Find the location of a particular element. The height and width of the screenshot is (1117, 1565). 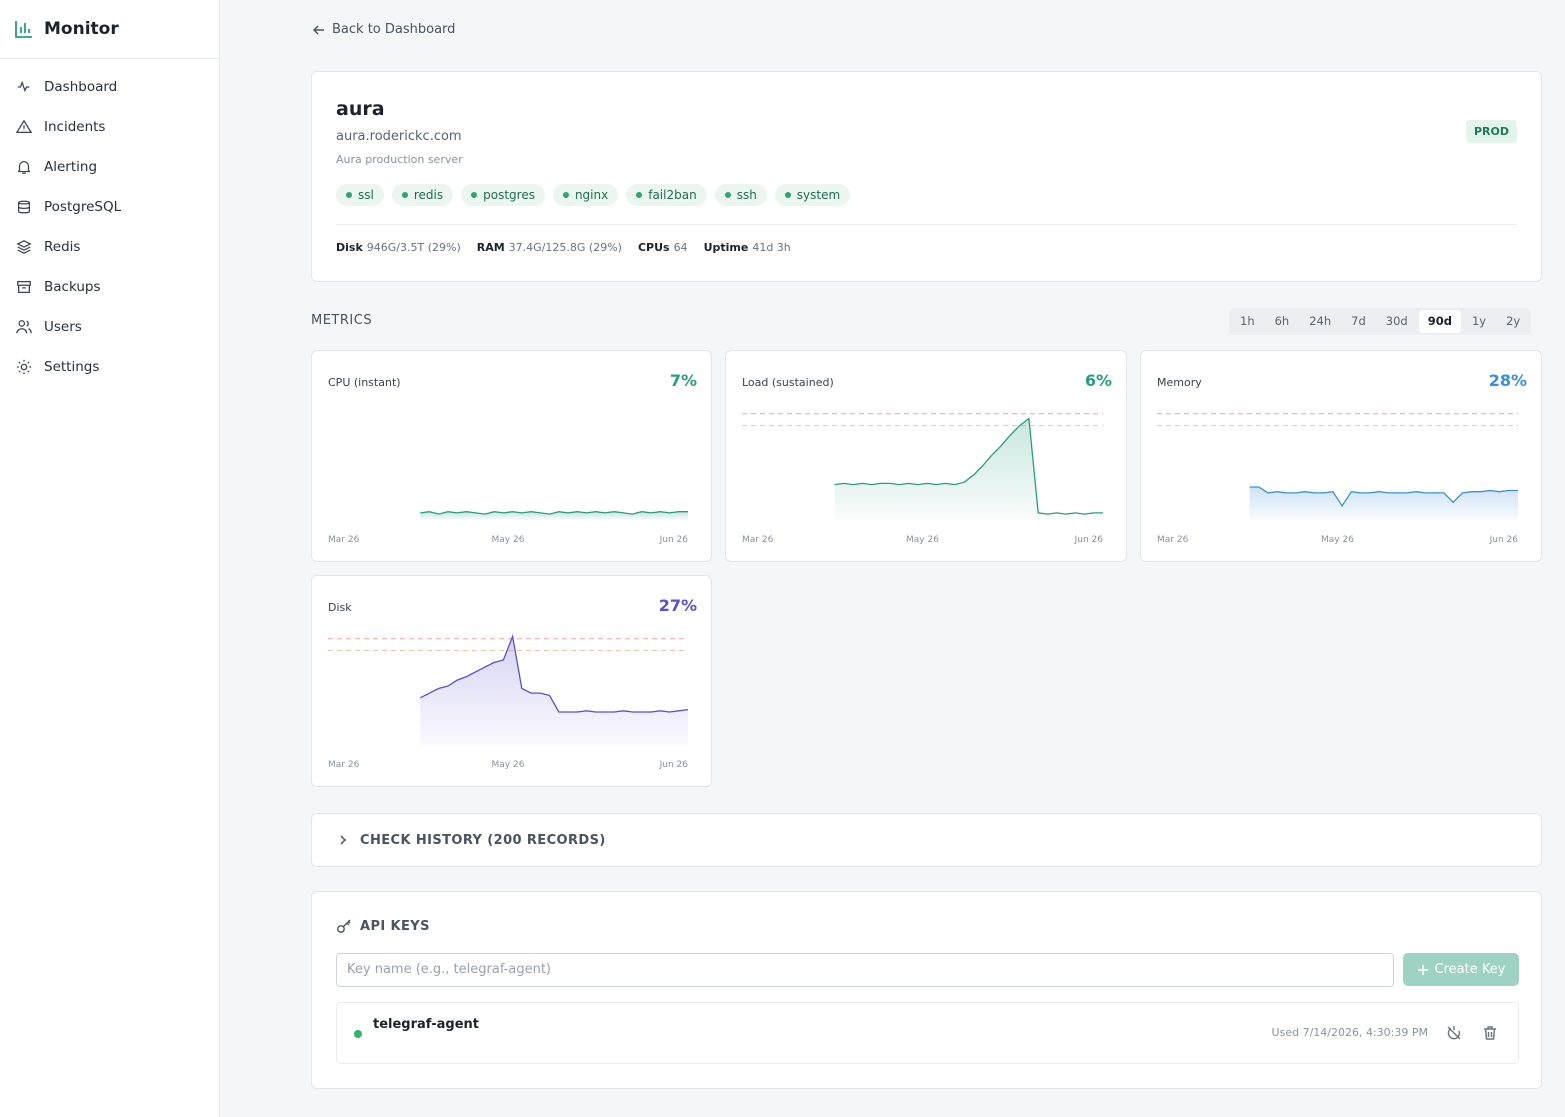

chart-title: Load (sustained) is located at coordinates (788, 382).